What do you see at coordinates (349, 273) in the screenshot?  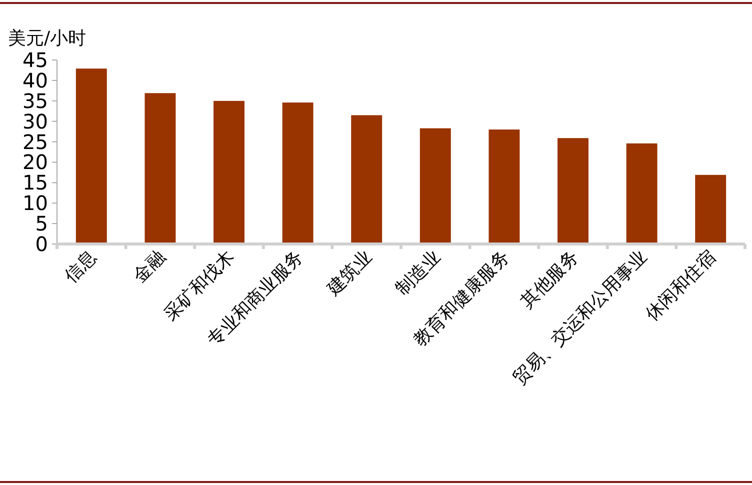 I see `x-tick-label: 建筑业` at bounding box center [349, 273].